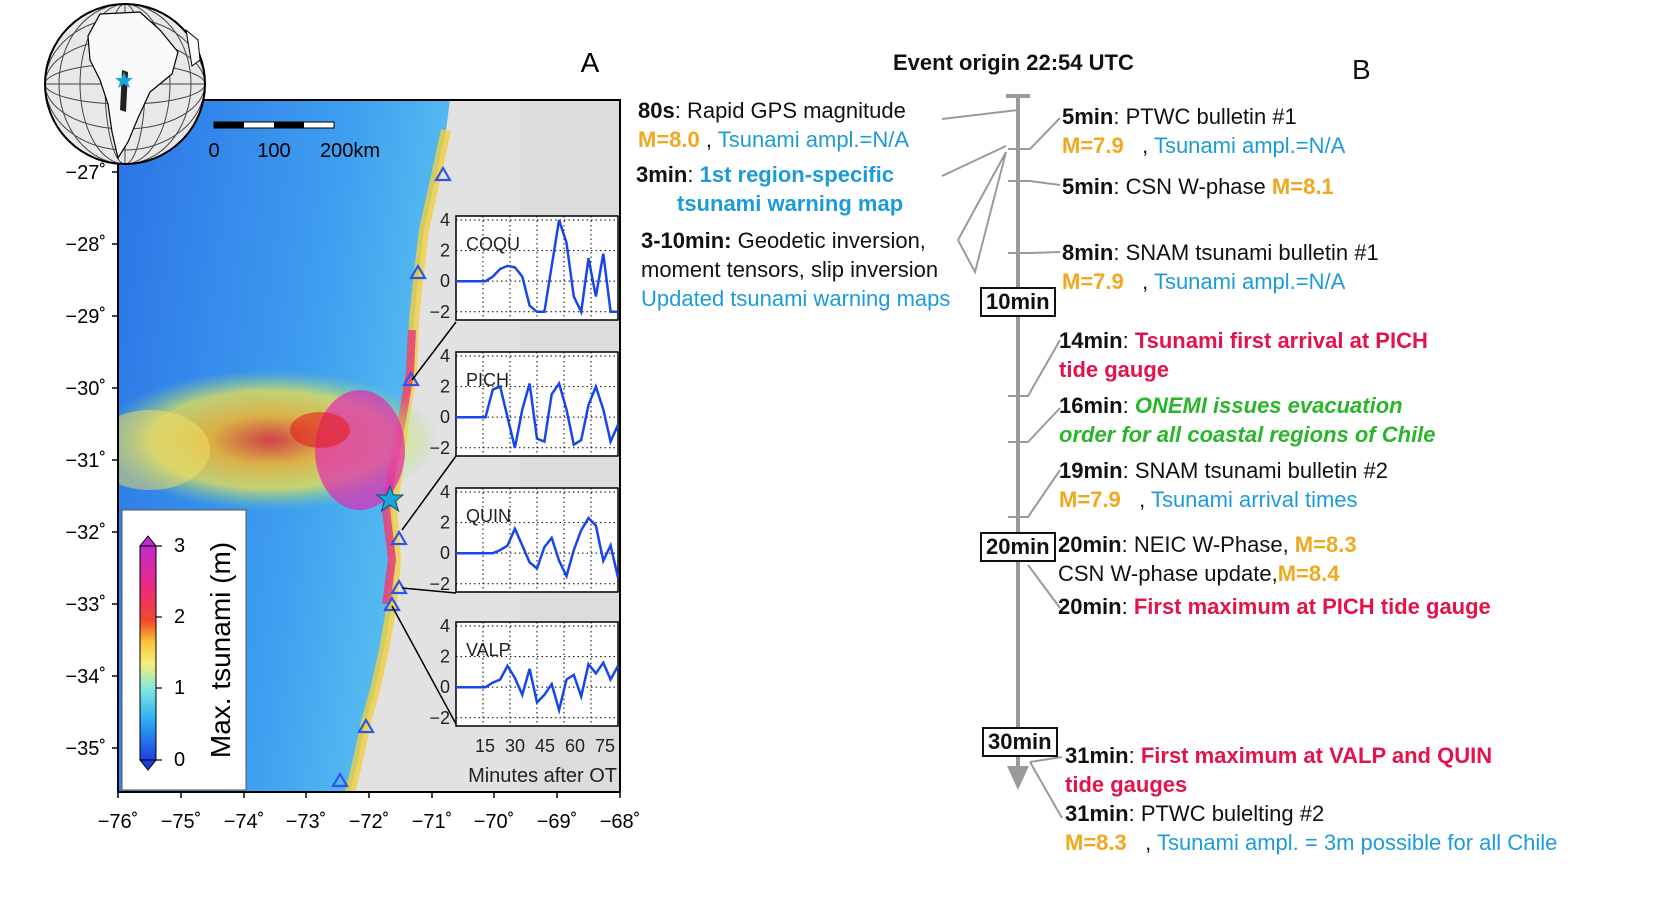  Describe the element at coordinates (1361, 69) in the screenshot. I see `panel-label-b: B` at that location.